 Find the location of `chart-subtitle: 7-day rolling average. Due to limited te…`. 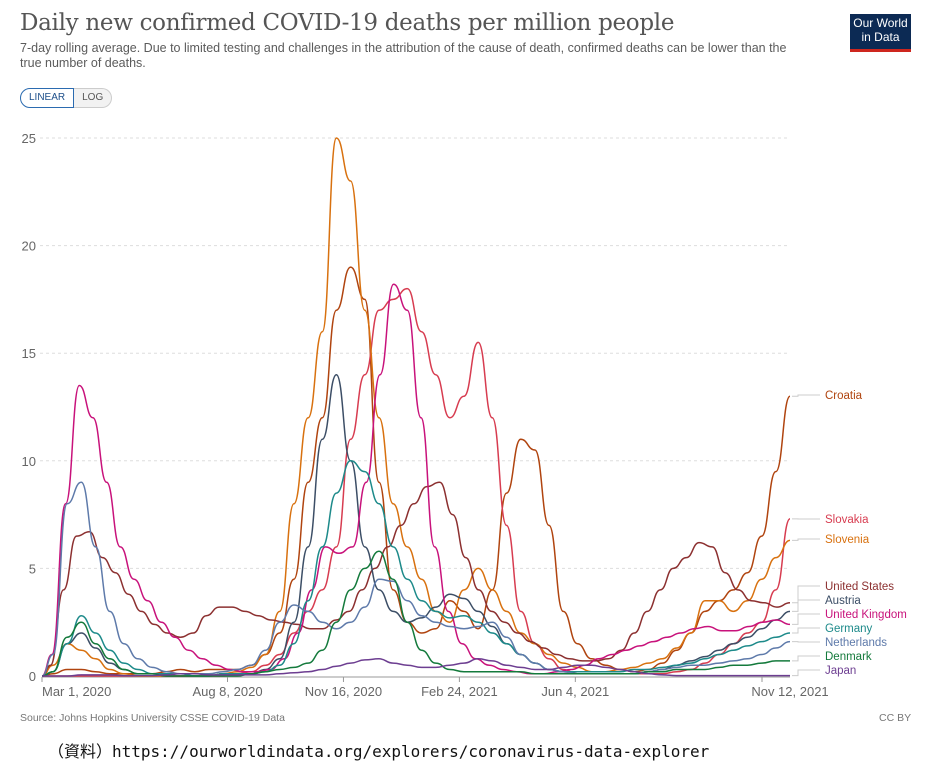

chart-subtitle: 7-day rolling average. Due to limited te… is located at coordinates (403, 55).